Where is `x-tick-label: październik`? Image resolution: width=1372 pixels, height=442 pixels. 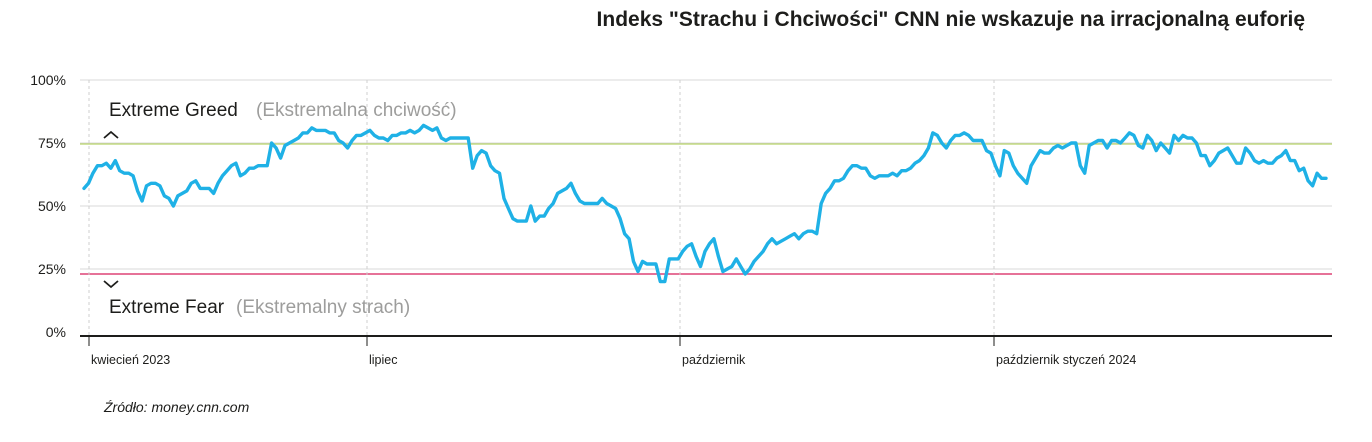
x-tick-label: październik is located at coordinates (714, 360).